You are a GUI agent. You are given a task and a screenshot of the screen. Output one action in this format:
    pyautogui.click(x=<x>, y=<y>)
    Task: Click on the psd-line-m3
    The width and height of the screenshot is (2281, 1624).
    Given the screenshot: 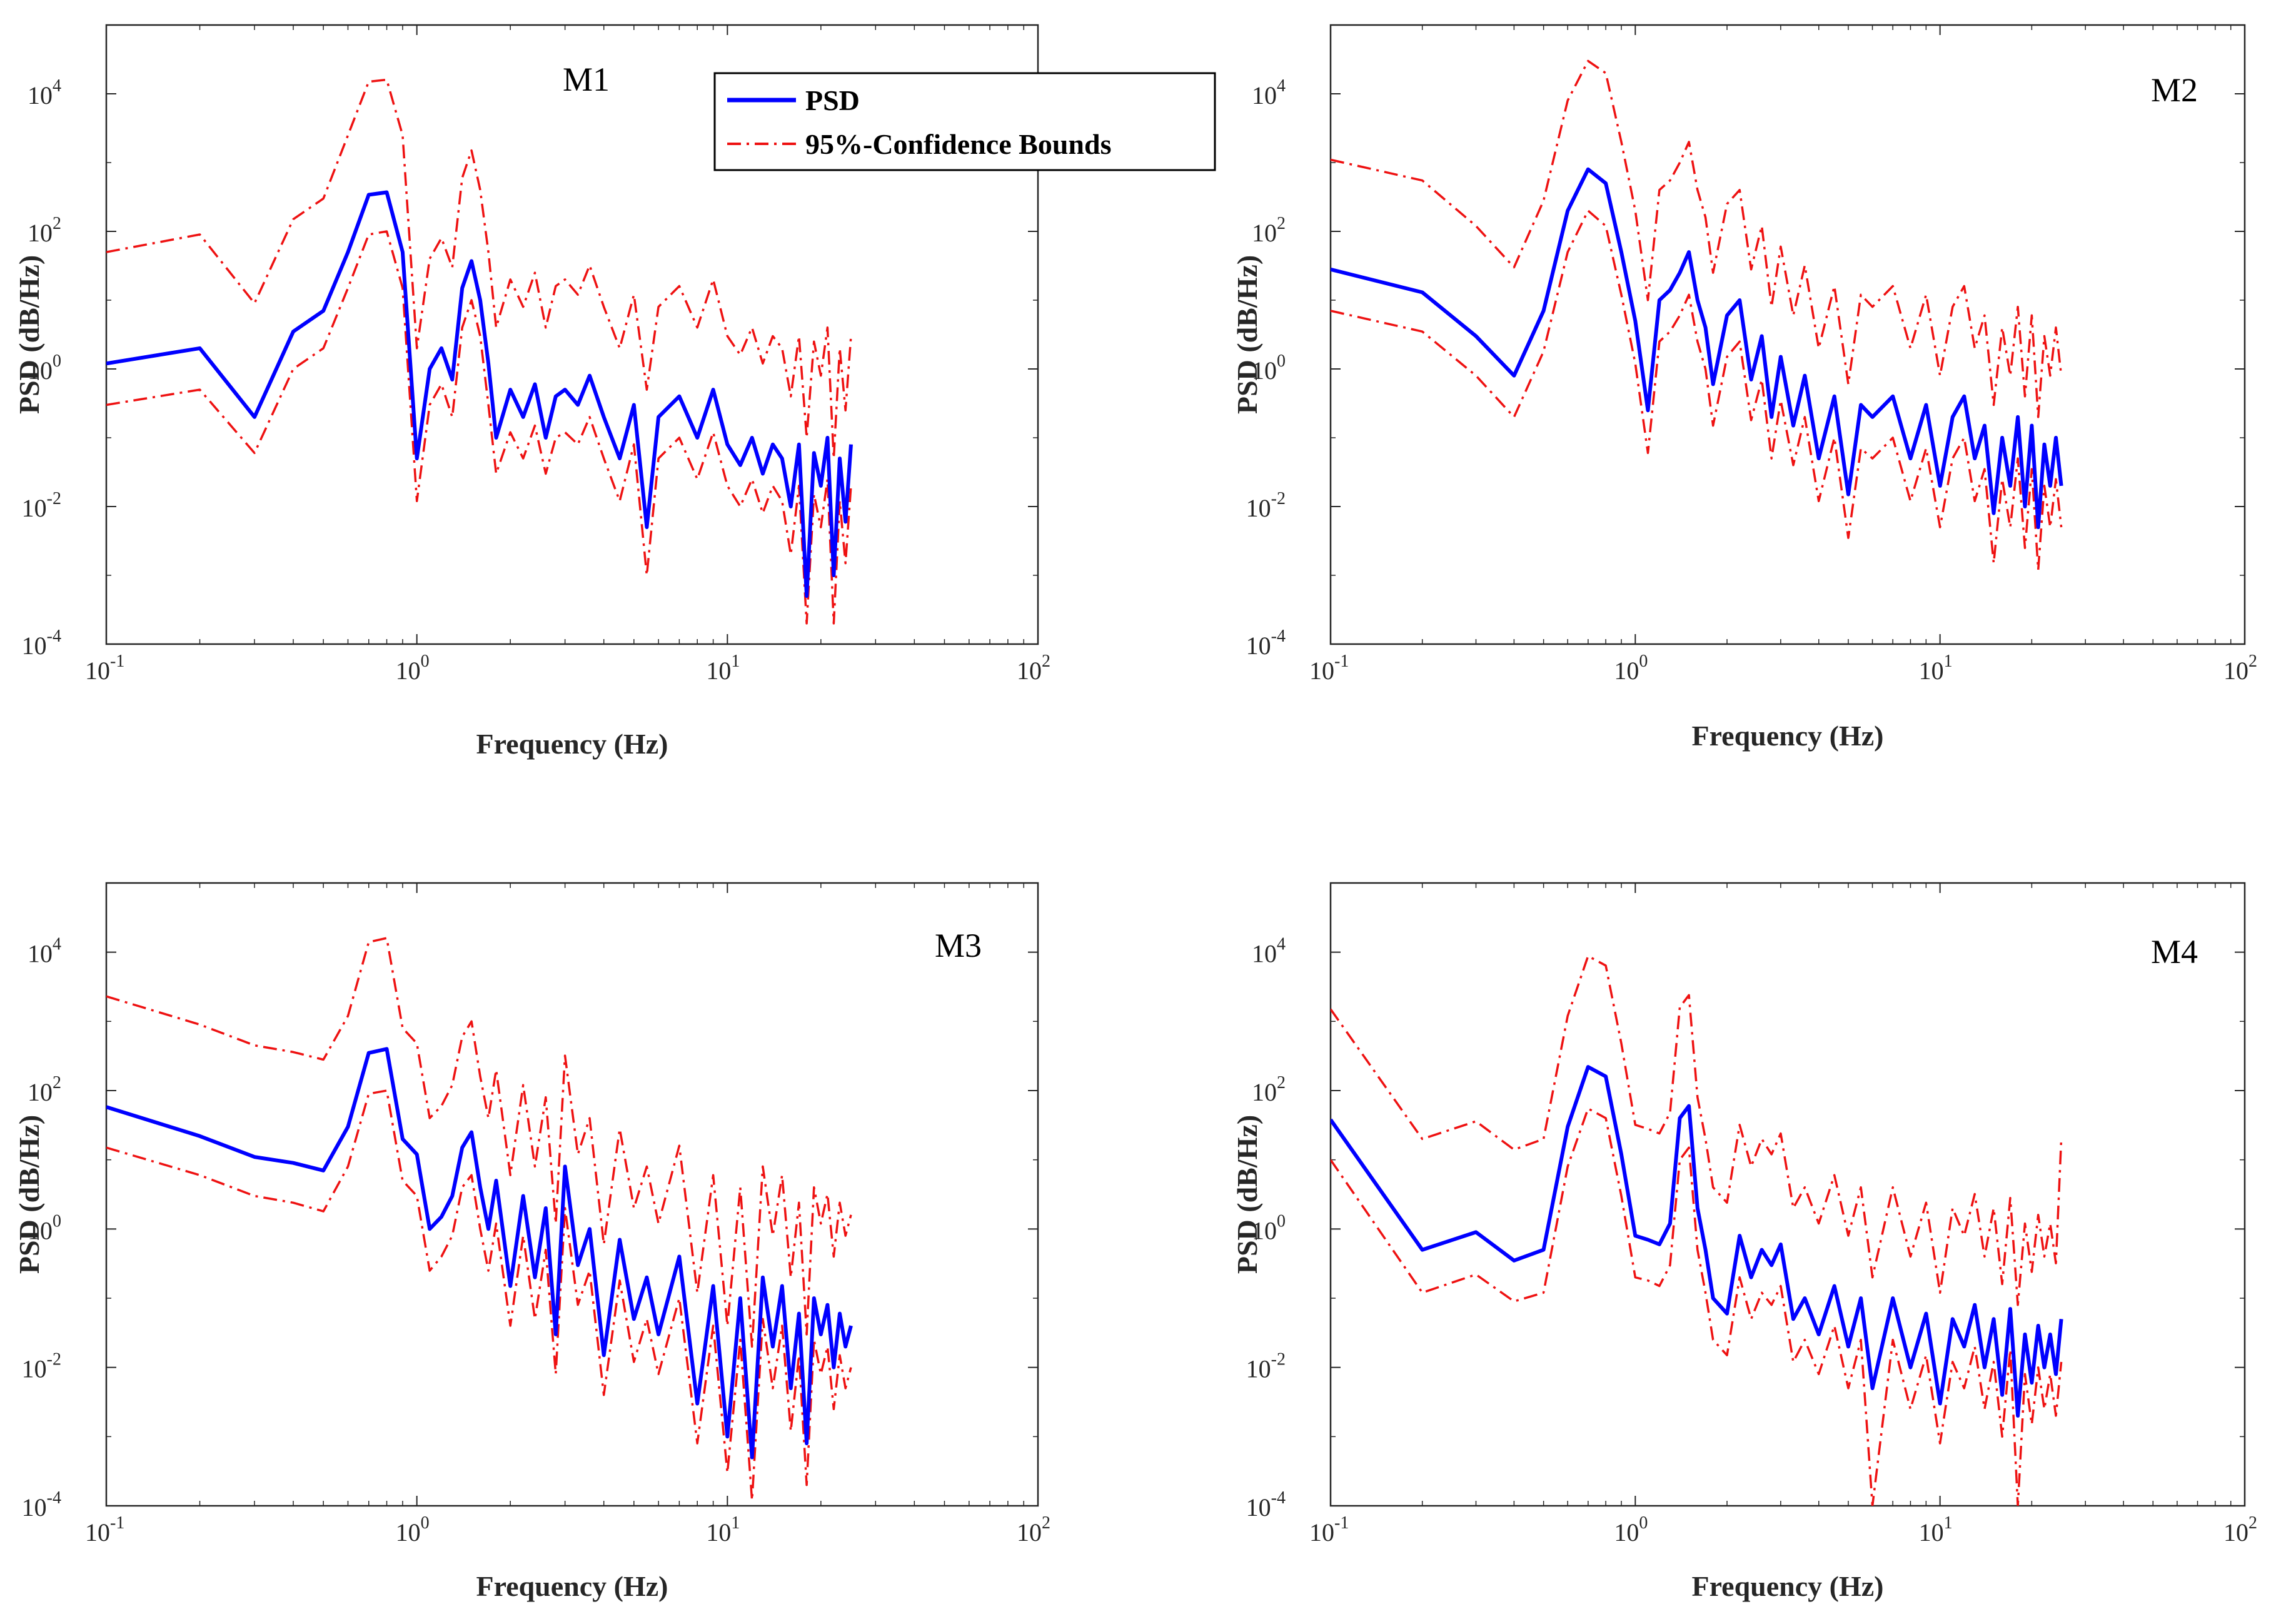 What is the action you would take?
    pyautogui.click(x=479, y=1253)
    